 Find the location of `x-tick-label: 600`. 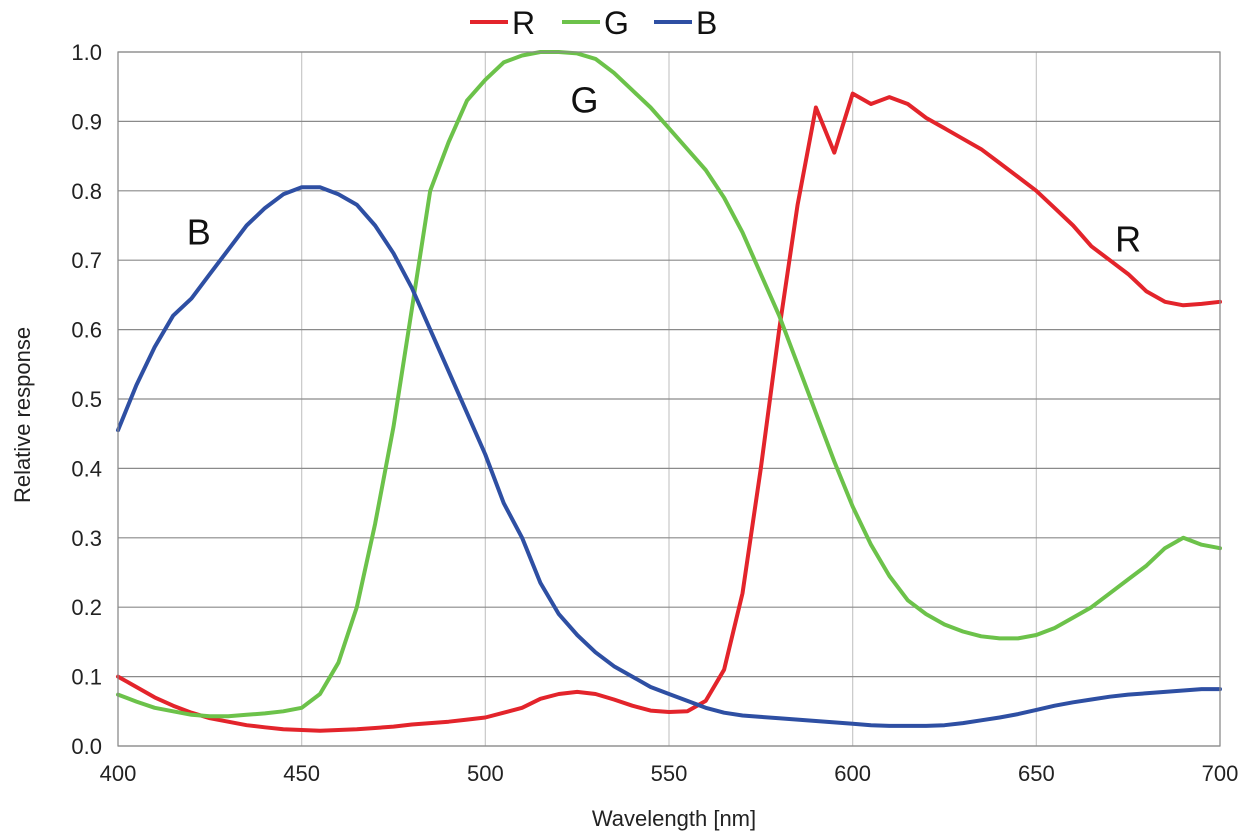

x-tick-label: 600 is located at coordinates (852, 773).